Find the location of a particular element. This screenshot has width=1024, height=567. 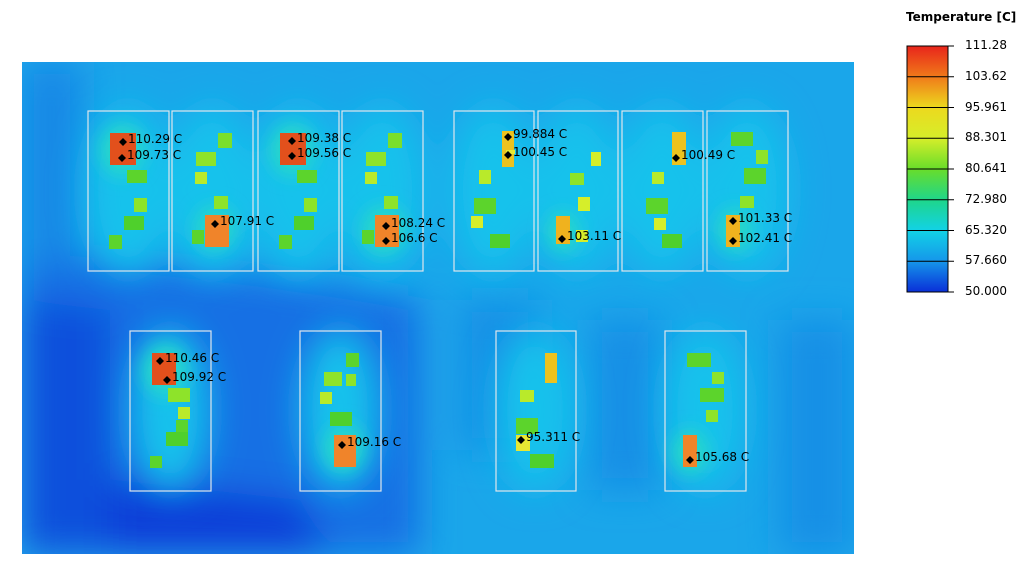

probe-label: 109.38 C is located at coordinates (324, 138).